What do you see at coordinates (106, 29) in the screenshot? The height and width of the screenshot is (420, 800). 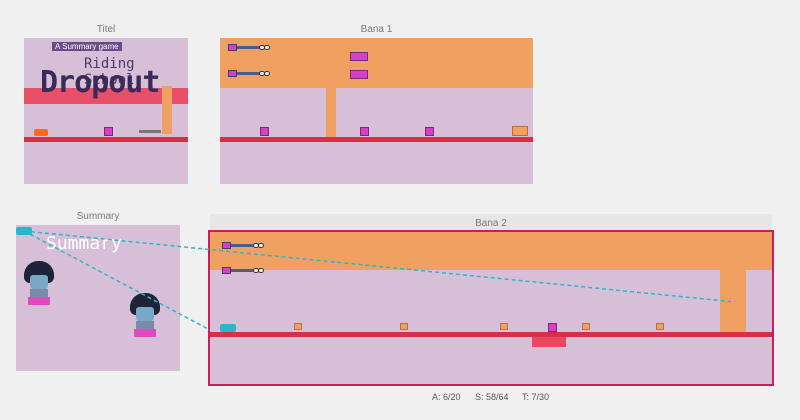 I see `panel-label-titel: Titel` at bounding box center [106, 29].